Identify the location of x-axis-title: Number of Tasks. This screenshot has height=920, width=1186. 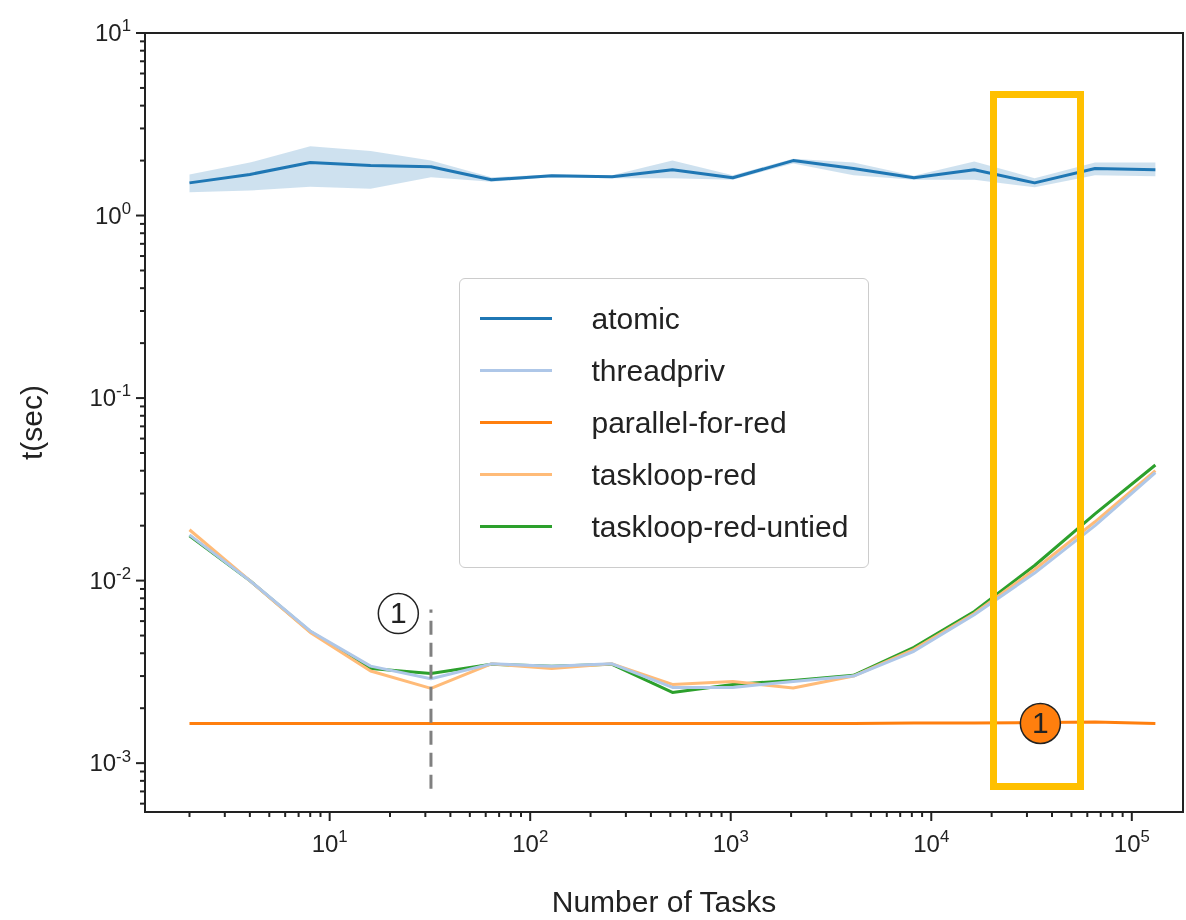
(664, 901).